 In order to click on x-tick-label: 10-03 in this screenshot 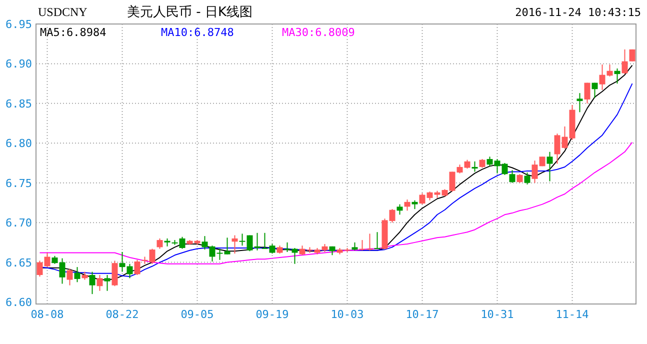, I will do `click(347, 314)`.